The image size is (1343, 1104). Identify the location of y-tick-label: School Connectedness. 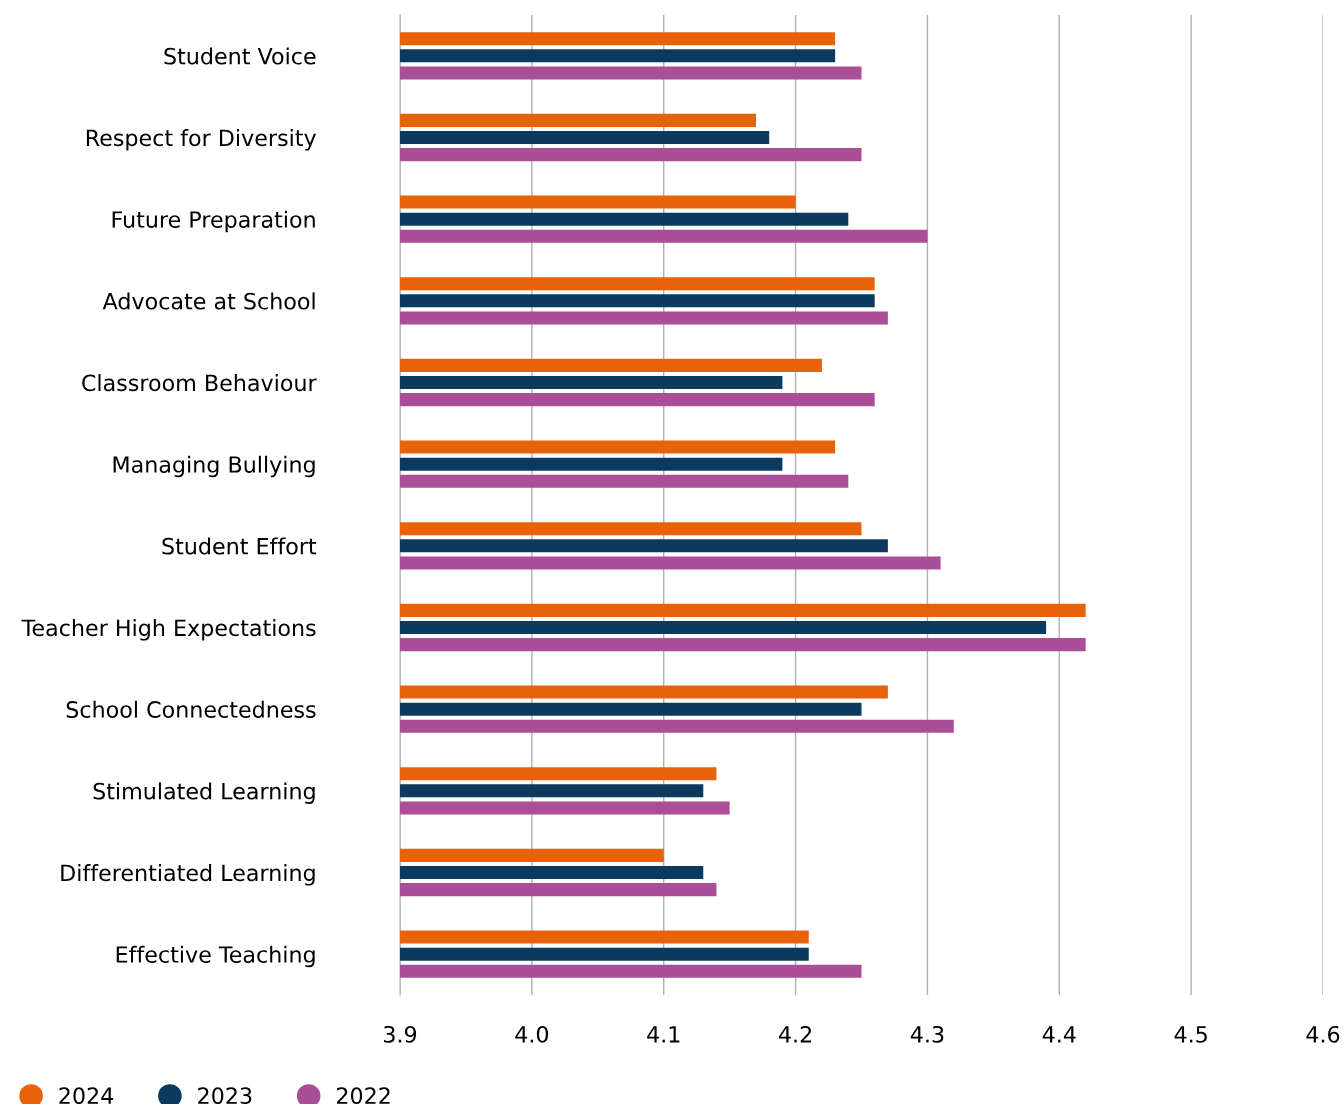
(191, 709).